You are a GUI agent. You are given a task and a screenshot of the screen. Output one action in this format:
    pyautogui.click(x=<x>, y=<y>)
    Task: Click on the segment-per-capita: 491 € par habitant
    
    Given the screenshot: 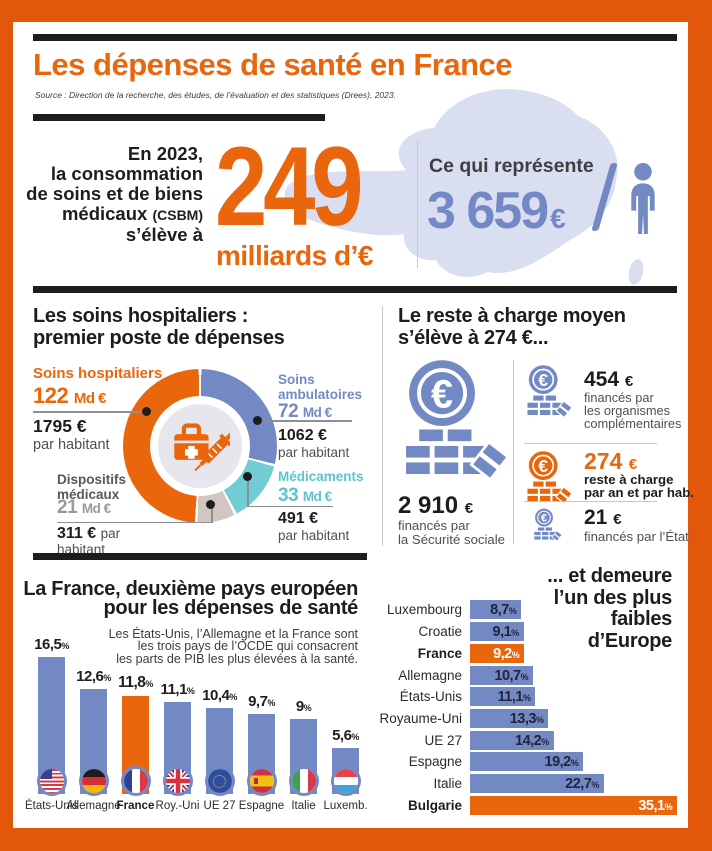 What is the action you would take?
    pyautogui.click(x=314, y=526)
    